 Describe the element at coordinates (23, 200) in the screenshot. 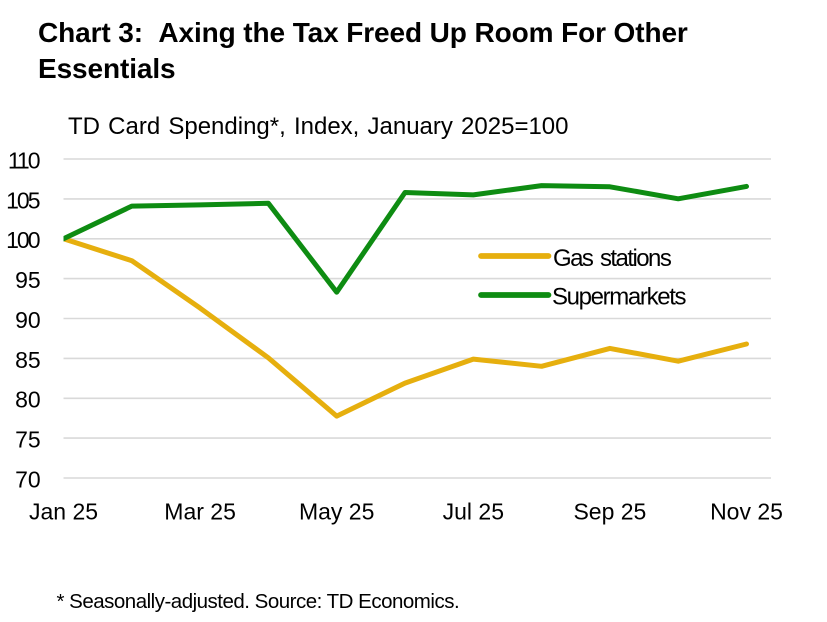

I see `svg-text: 105` at that location.